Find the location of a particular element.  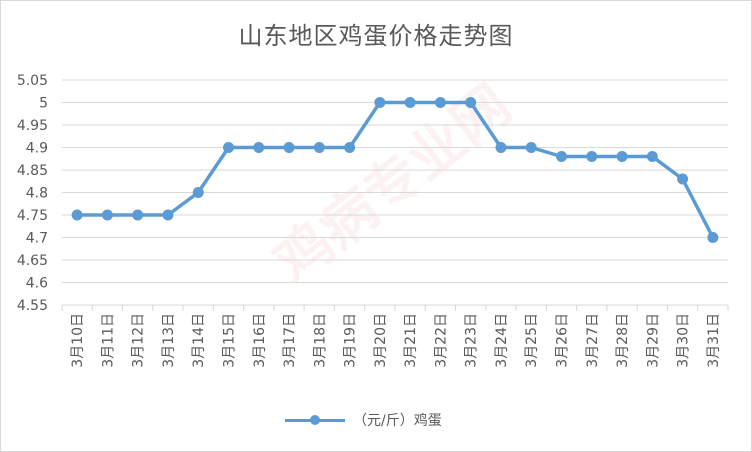

y-tick-label: 5.05 is located at coordinates (32, 81).